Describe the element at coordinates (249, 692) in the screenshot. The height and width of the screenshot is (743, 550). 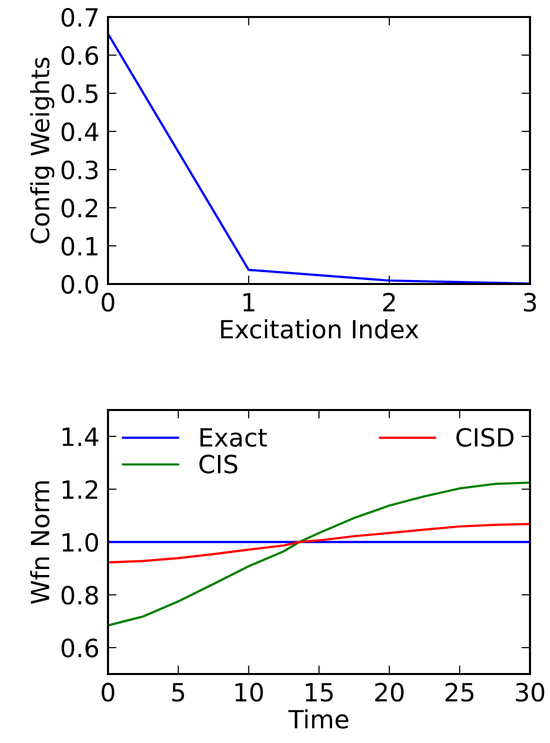
I see `x-tick-label: 10` at that location.